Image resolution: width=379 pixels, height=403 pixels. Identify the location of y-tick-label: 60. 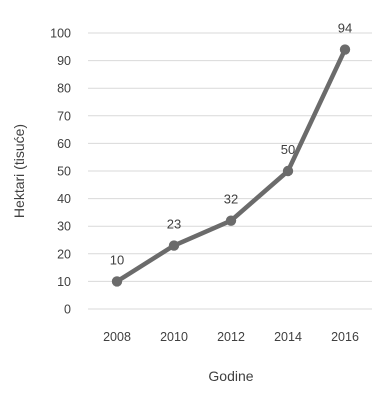
(64, 144).